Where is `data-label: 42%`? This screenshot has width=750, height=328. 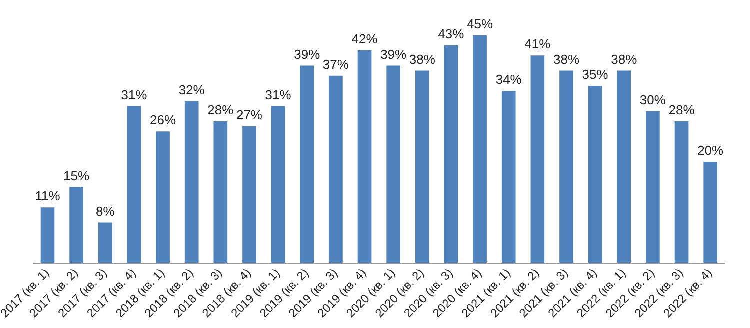 data-label: 42% is located at coordinates (365, 39).